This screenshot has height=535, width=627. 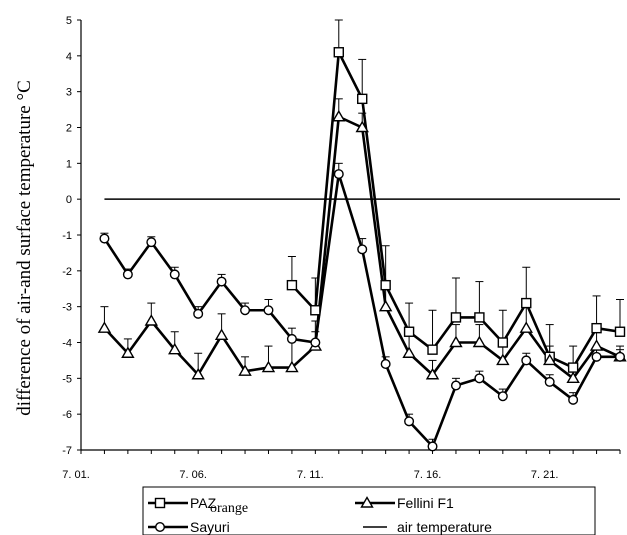 What do you see at coordinates (69, 200) in the screenshot?
I see `y-tick-label: 0` at bounding box center [69, 200].